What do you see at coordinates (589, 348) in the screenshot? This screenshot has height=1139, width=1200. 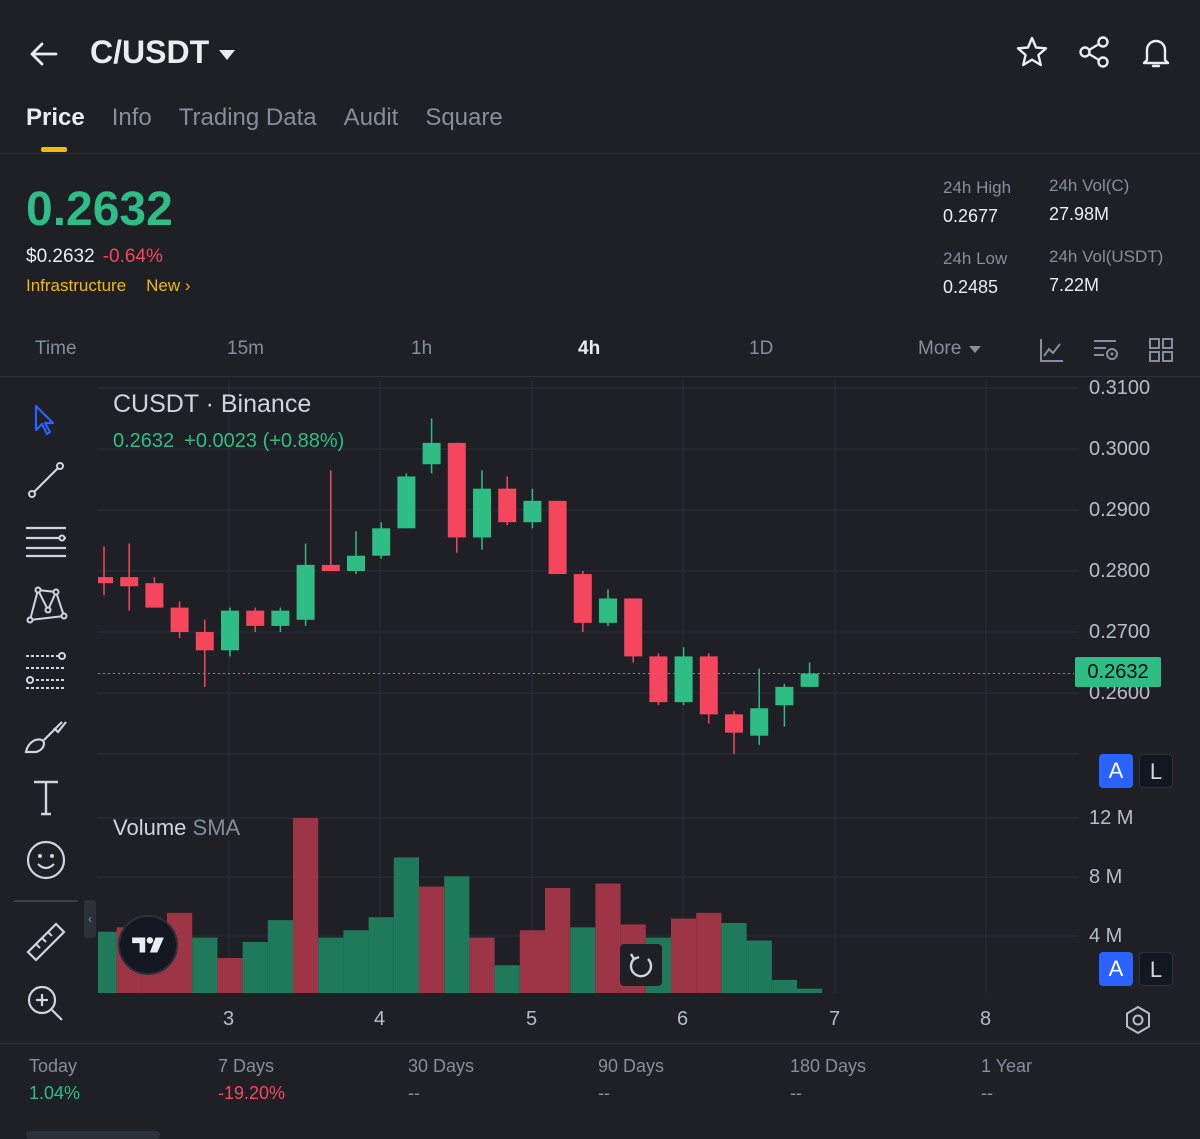 I see `interval-4h: 4h` at bounding box center [589, 348].